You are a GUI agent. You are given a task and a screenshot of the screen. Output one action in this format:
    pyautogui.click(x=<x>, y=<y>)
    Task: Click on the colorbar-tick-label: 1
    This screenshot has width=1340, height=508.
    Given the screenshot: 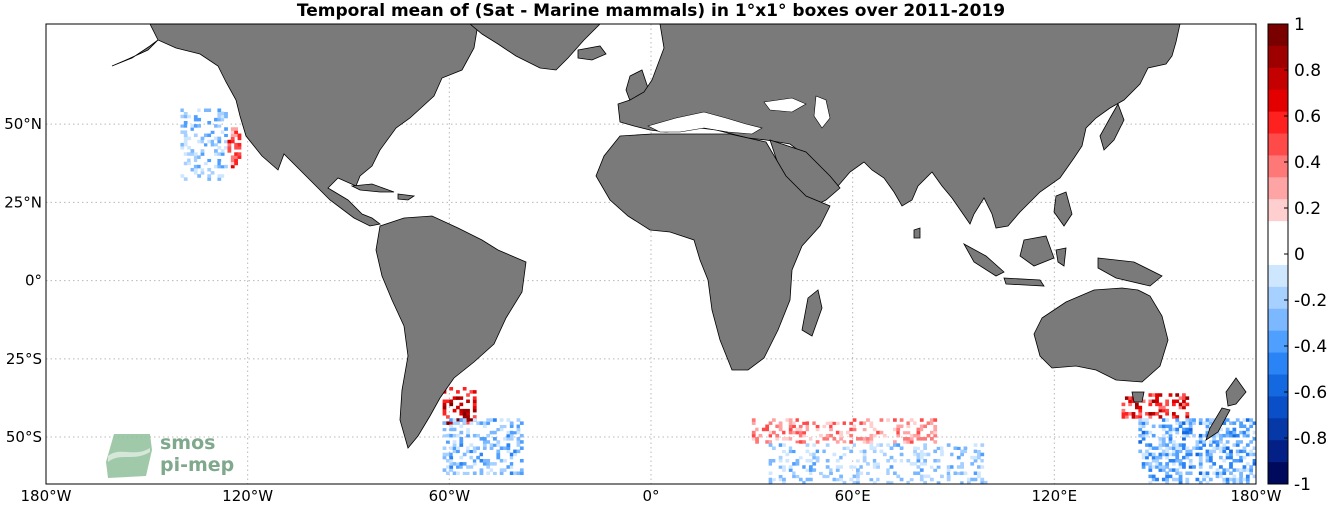 What is the action you would take?
    pyautogui.click(x=1299, y=25)
    